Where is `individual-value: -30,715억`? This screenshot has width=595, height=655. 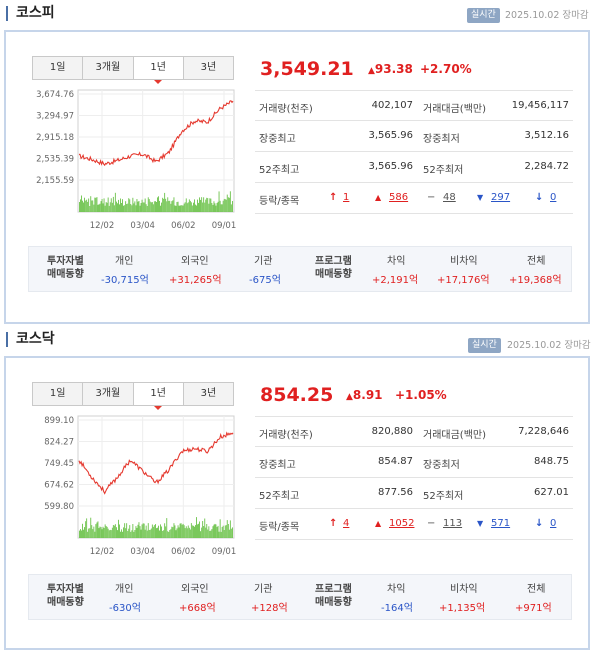 individual-value: -30,715억 is located at coordinates (125, 280).